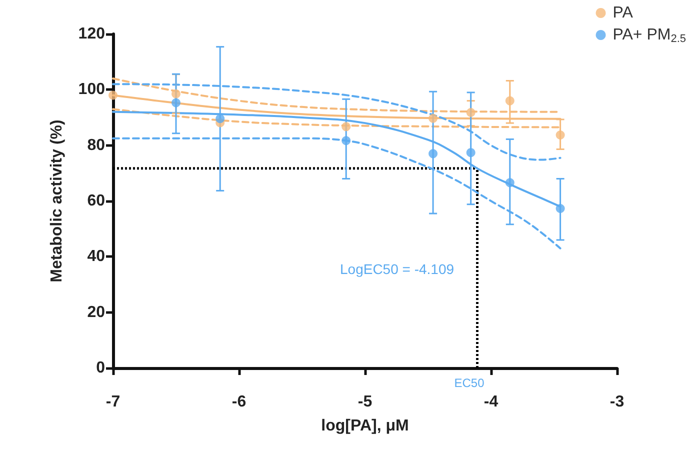 Image resolution: width=699 pixels, height=470 pixels. I want to click on x-tick-label: -7, so click(113, 402).